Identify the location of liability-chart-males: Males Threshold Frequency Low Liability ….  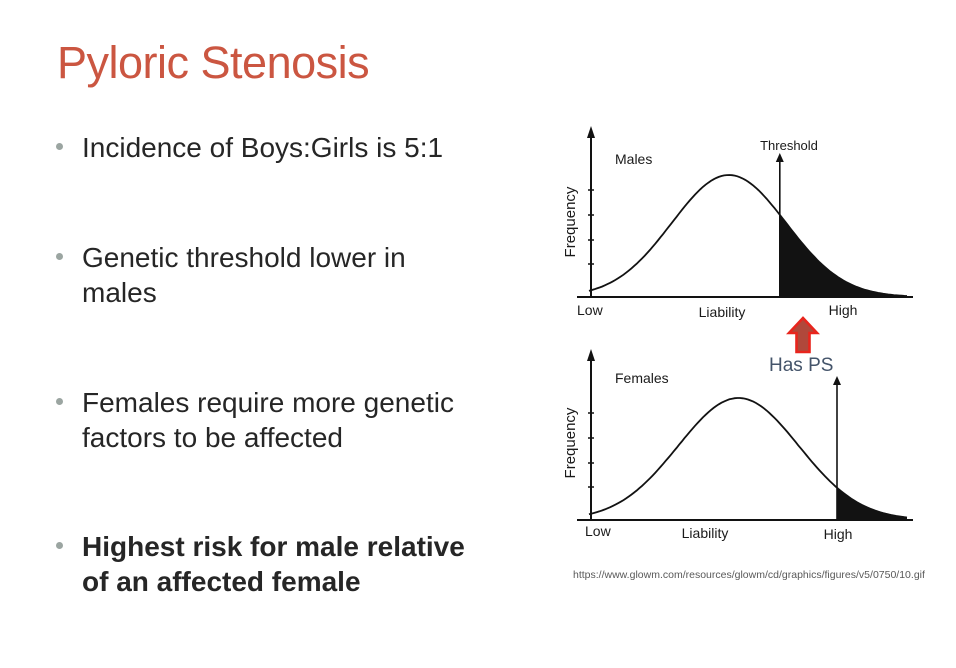
(739, 223).